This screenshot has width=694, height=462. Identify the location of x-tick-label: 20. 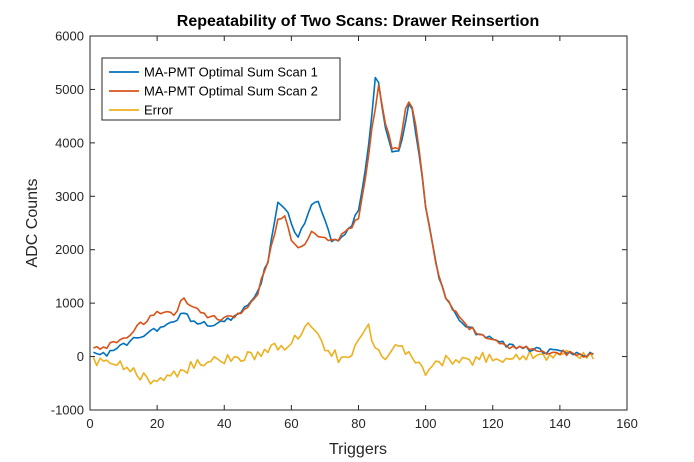
(157, 423).